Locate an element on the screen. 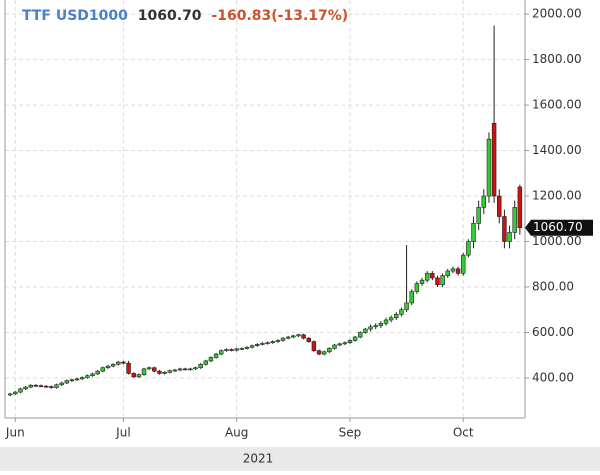 This screenshot has height=475, width=600. y-tick-label: 2000.00 is located at coordinates (557, 14).